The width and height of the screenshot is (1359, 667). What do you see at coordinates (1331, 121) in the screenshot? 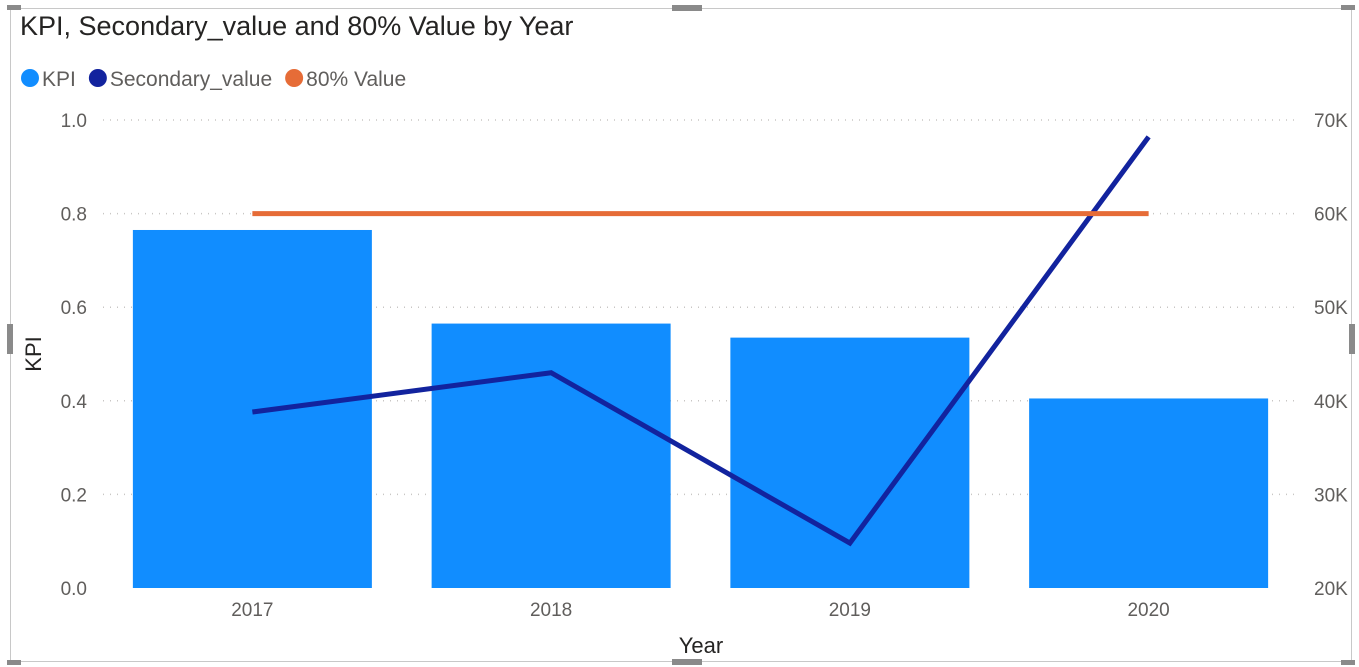
I see `y2-tick-label-5: 70K` at bounding box center [1331, 121].